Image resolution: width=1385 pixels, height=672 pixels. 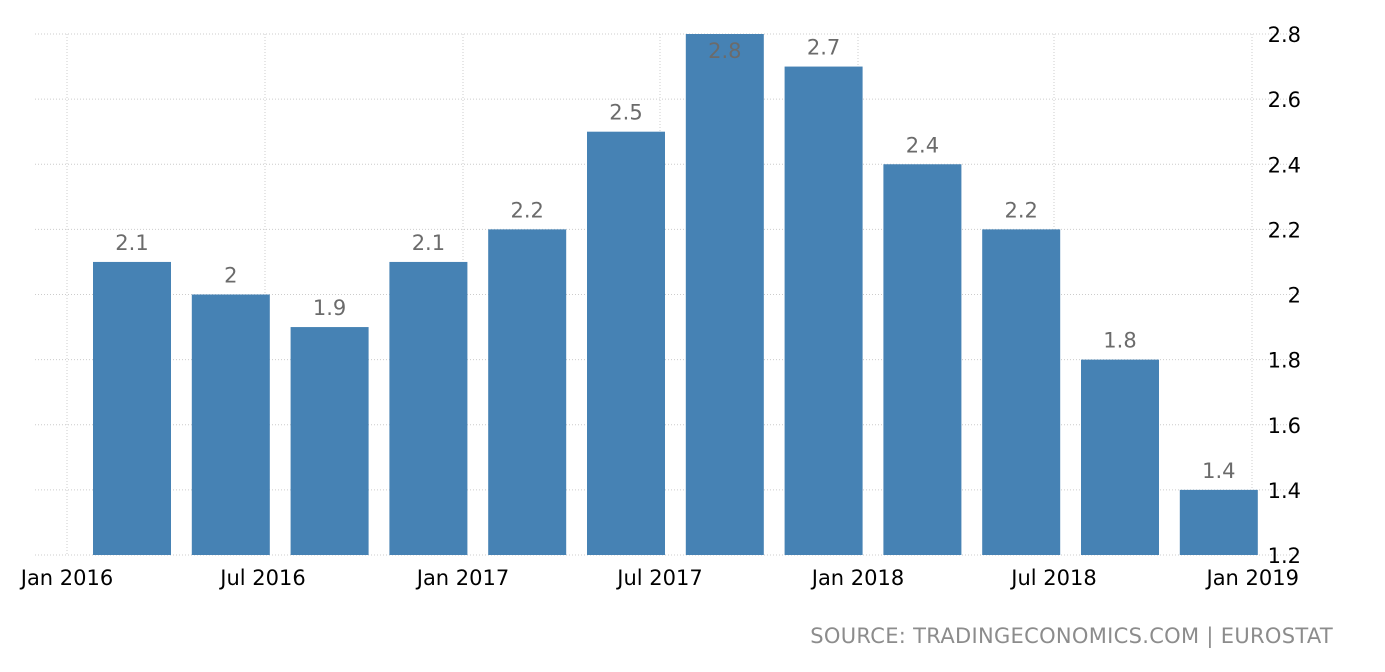 I want to click on y-tick-label: 1.8, so click(x=1284, y=361).